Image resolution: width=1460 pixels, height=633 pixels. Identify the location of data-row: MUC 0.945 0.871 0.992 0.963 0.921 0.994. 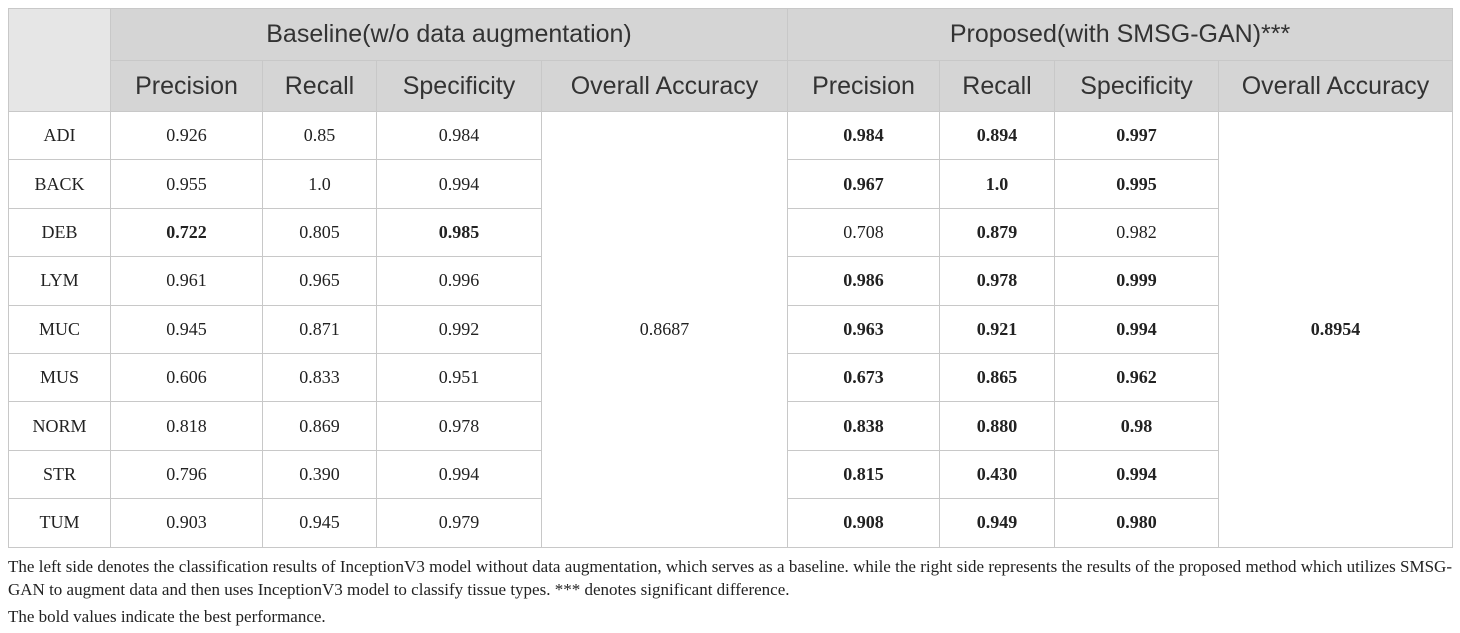
(730, 329).